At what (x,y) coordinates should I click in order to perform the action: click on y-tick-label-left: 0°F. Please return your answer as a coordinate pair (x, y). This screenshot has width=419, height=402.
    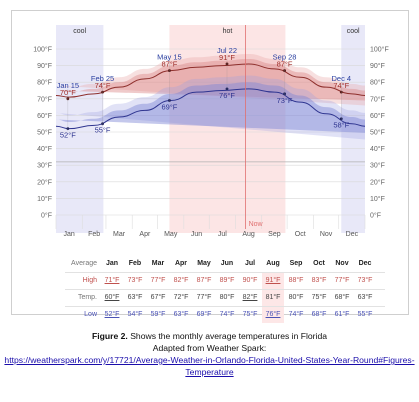
    Looking at the image, I should click on (46, 216).